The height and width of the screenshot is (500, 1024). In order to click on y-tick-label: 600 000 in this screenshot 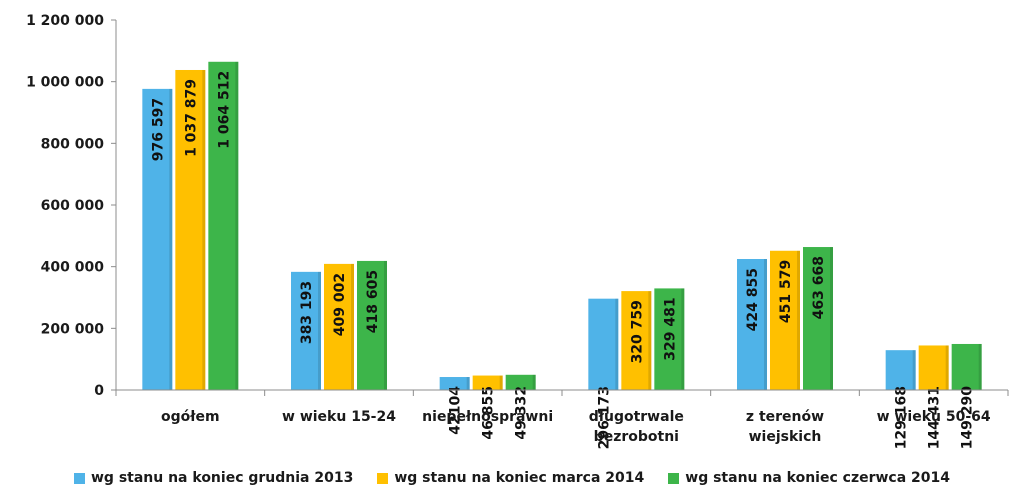, I will do `click(73, 206)`.